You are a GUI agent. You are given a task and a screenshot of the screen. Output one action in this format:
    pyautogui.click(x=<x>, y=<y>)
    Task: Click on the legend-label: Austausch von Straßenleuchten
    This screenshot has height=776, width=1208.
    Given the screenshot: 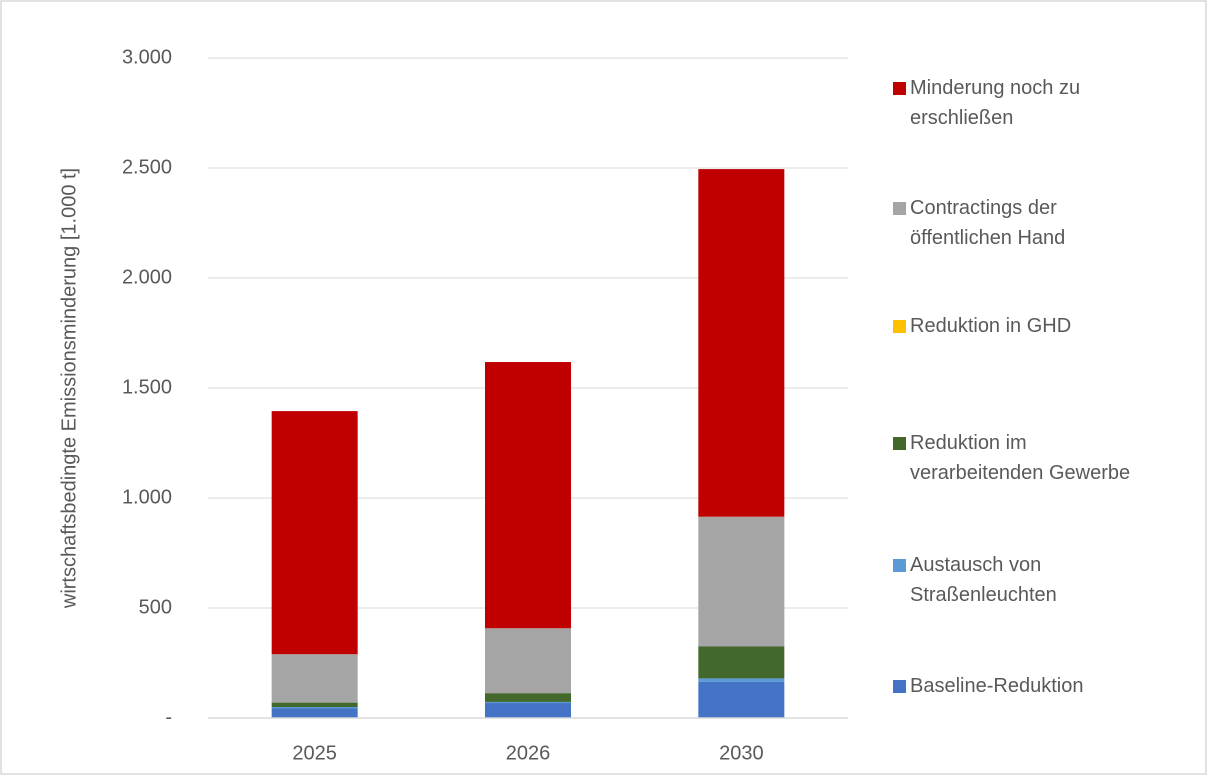 What is the action you would take?
    pyautogui.click(x=983, y=580)
    